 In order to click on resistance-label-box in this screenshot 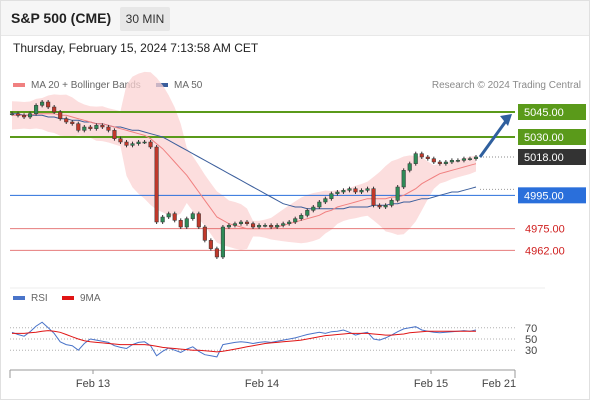, I will do `click(552, 137)`.